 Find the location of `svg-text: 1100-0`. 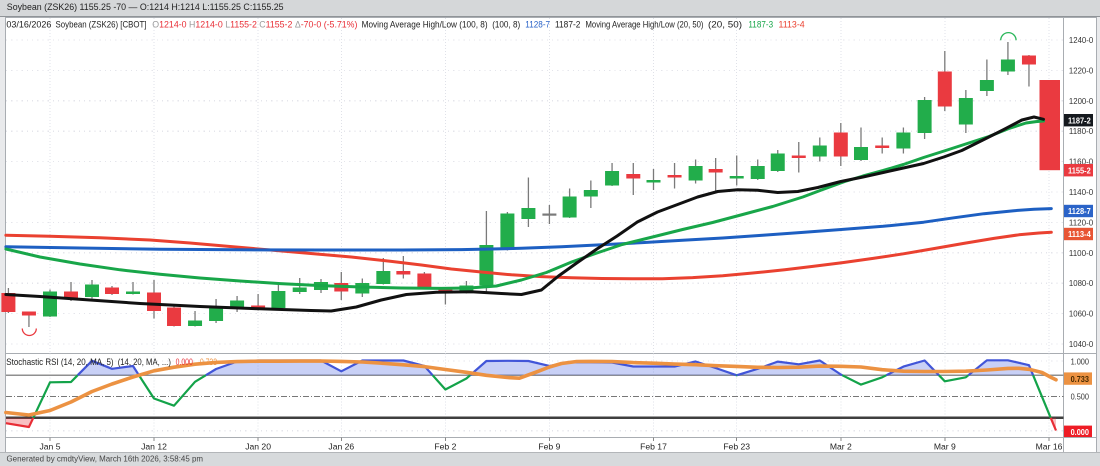

svg-text: 1100-0 is located at coordinates (1081, 253).